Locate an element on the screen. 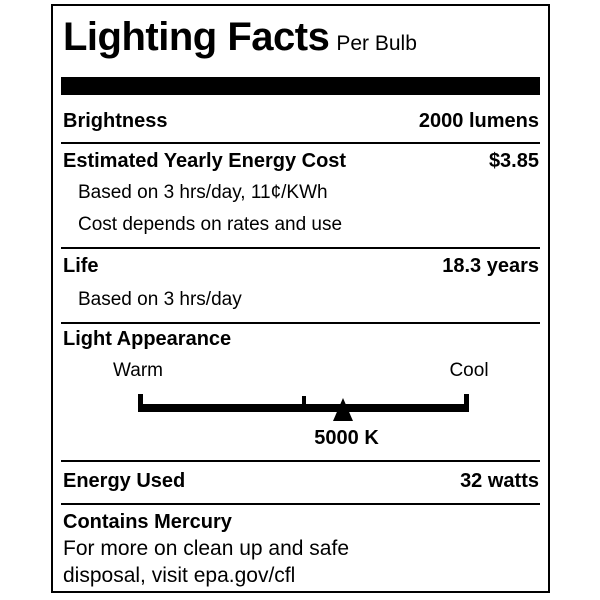 The image size is (600, 600). life-note: Based on 3 hrs/day is located at coordinates (160, 299).